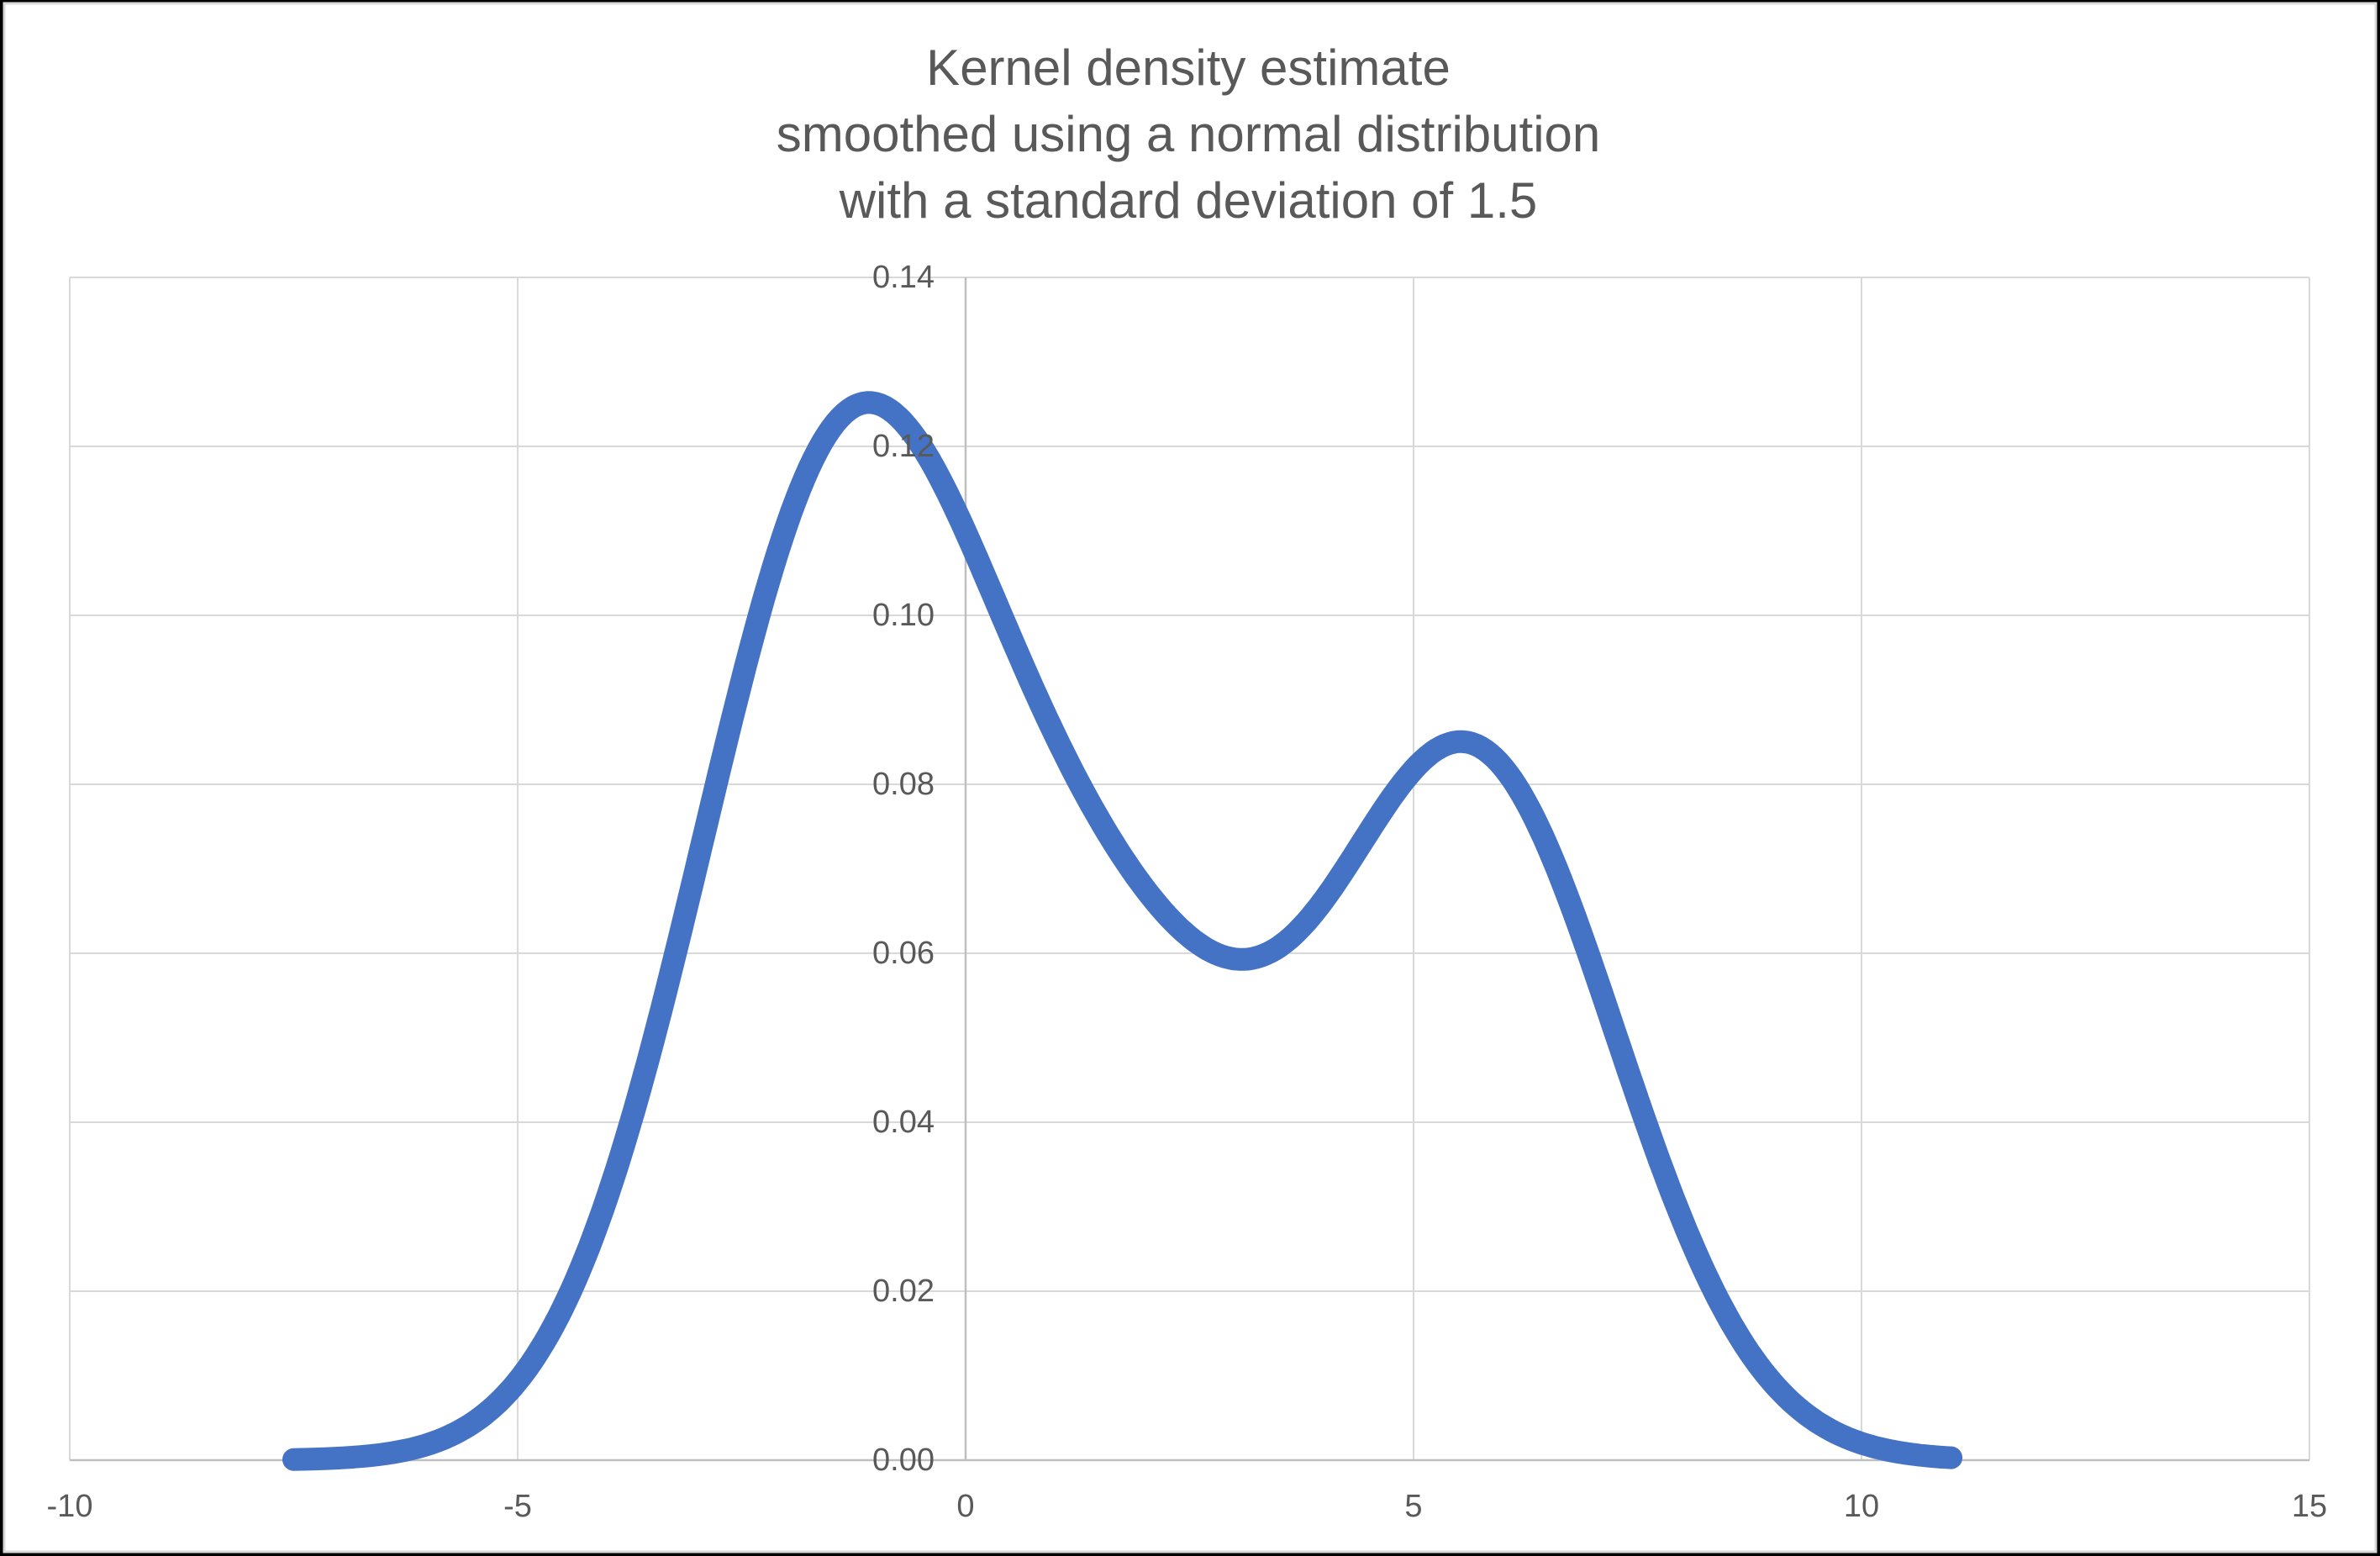 This screenshot has height=1556, width=2380. Describe the element at coordinates (518, 1506) in the screenshot. I see `svg-text: -5` at that location.